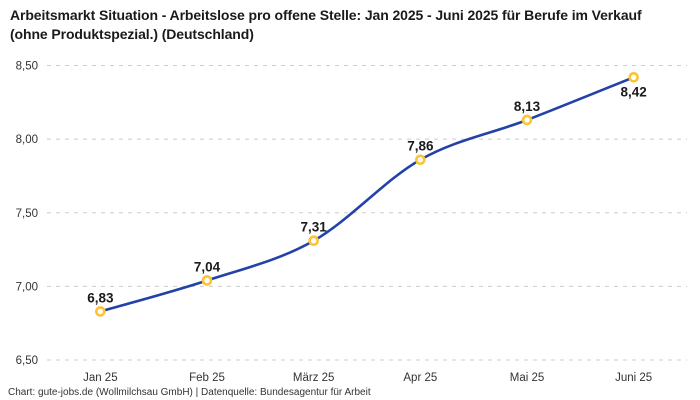 The width and height of the screenshot is (700, 400). I want to click on data-point-label: 7,04, so click(207, 266).